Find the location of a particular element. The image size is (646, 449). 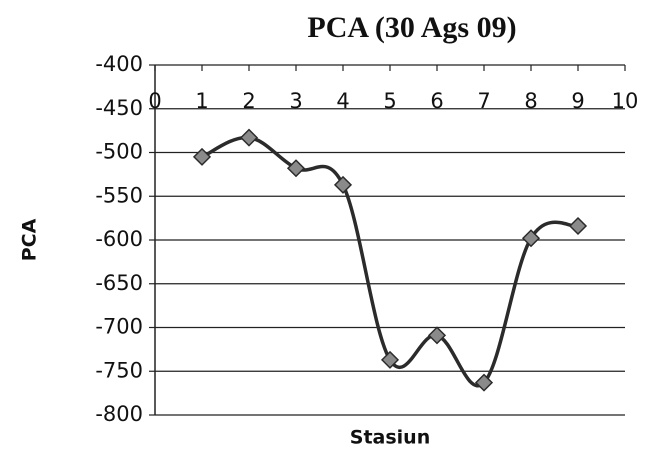

y-tick-label: -450 is located at coordinates (119, 108).